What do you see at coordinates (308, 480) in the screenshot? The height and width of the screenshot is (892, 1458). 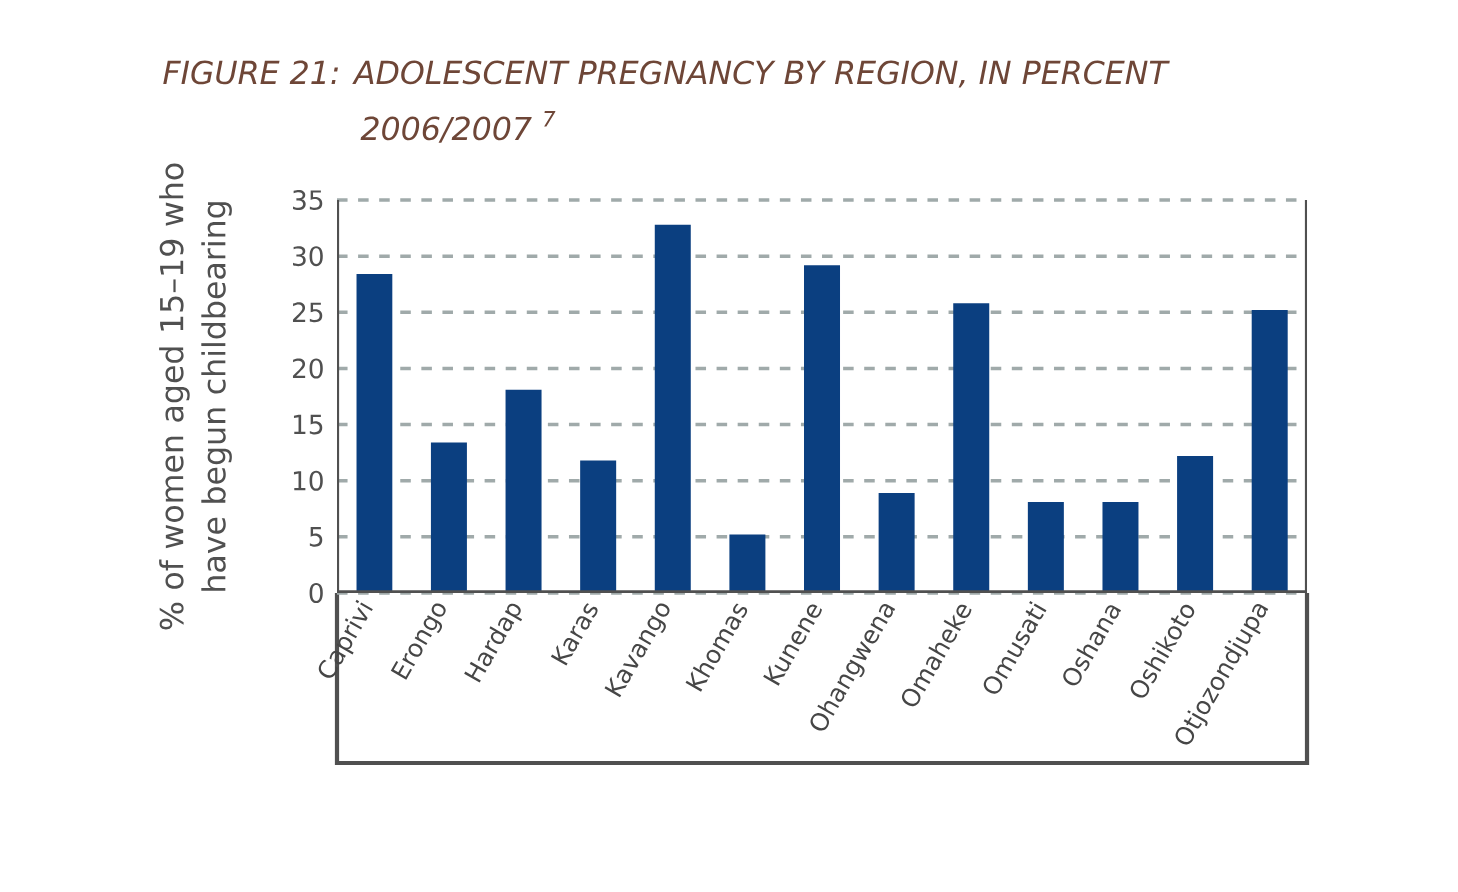 I see `y-tick-label: 10` at bounding box center [308, 480].